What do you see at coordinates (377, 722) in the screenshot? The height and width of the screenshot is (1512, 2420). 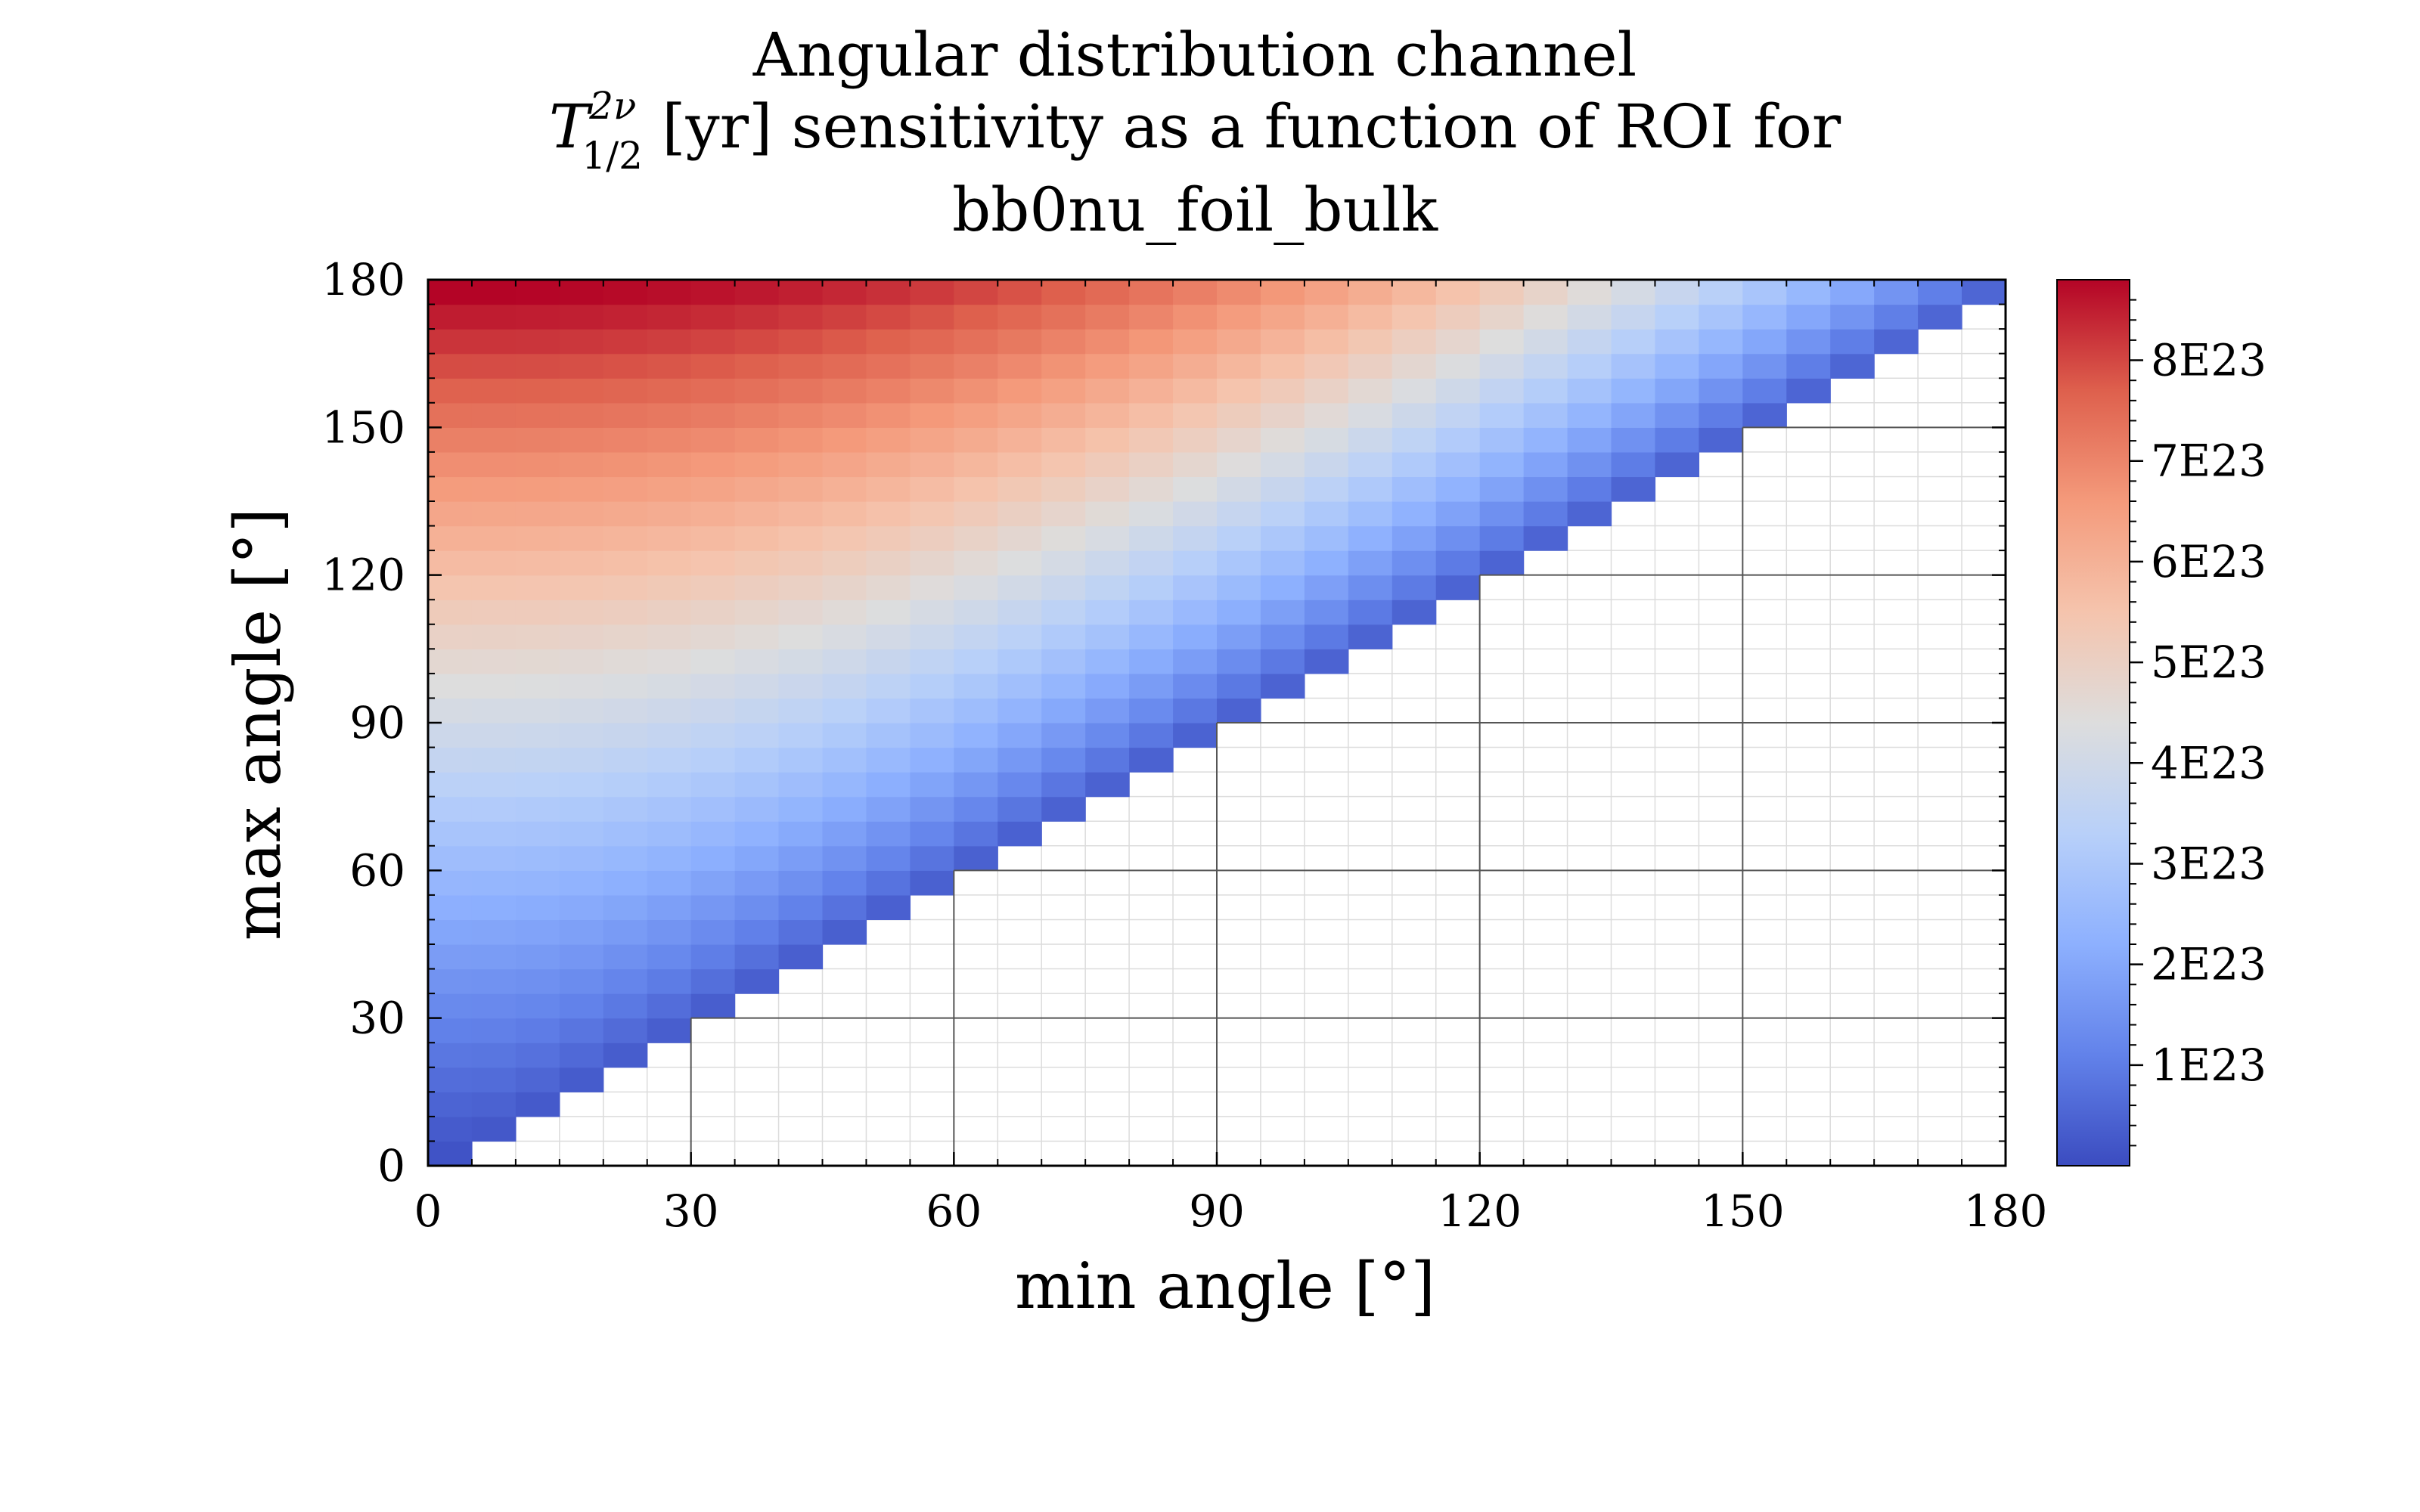 I see `y-tick-label: 90` at bounding box center [377, 722].